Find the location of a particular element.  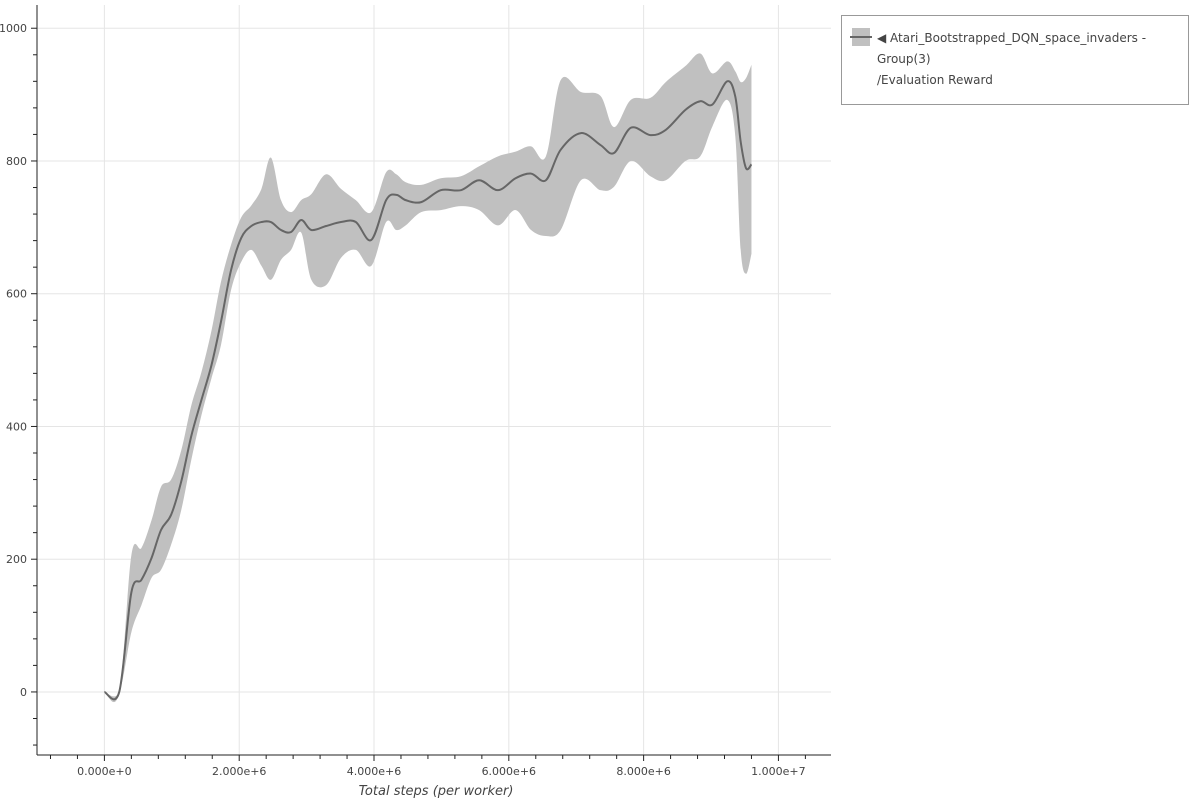

x-axis-title: Total steps (per worker) is located at coordinates (436, 791).